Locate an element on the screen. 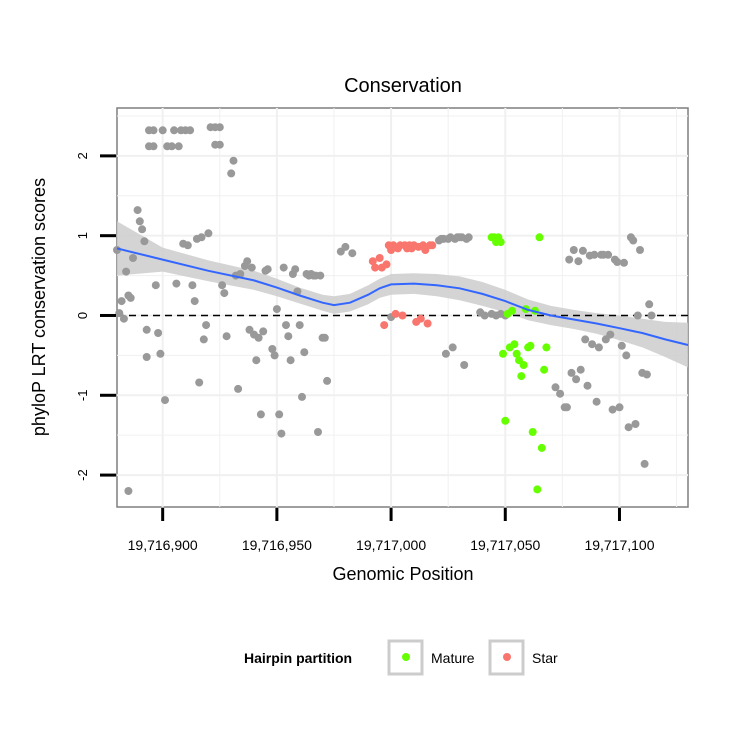 This screenshot has height=750, width=750. y-tick-label: -2 is located at coordinates (82, 475).